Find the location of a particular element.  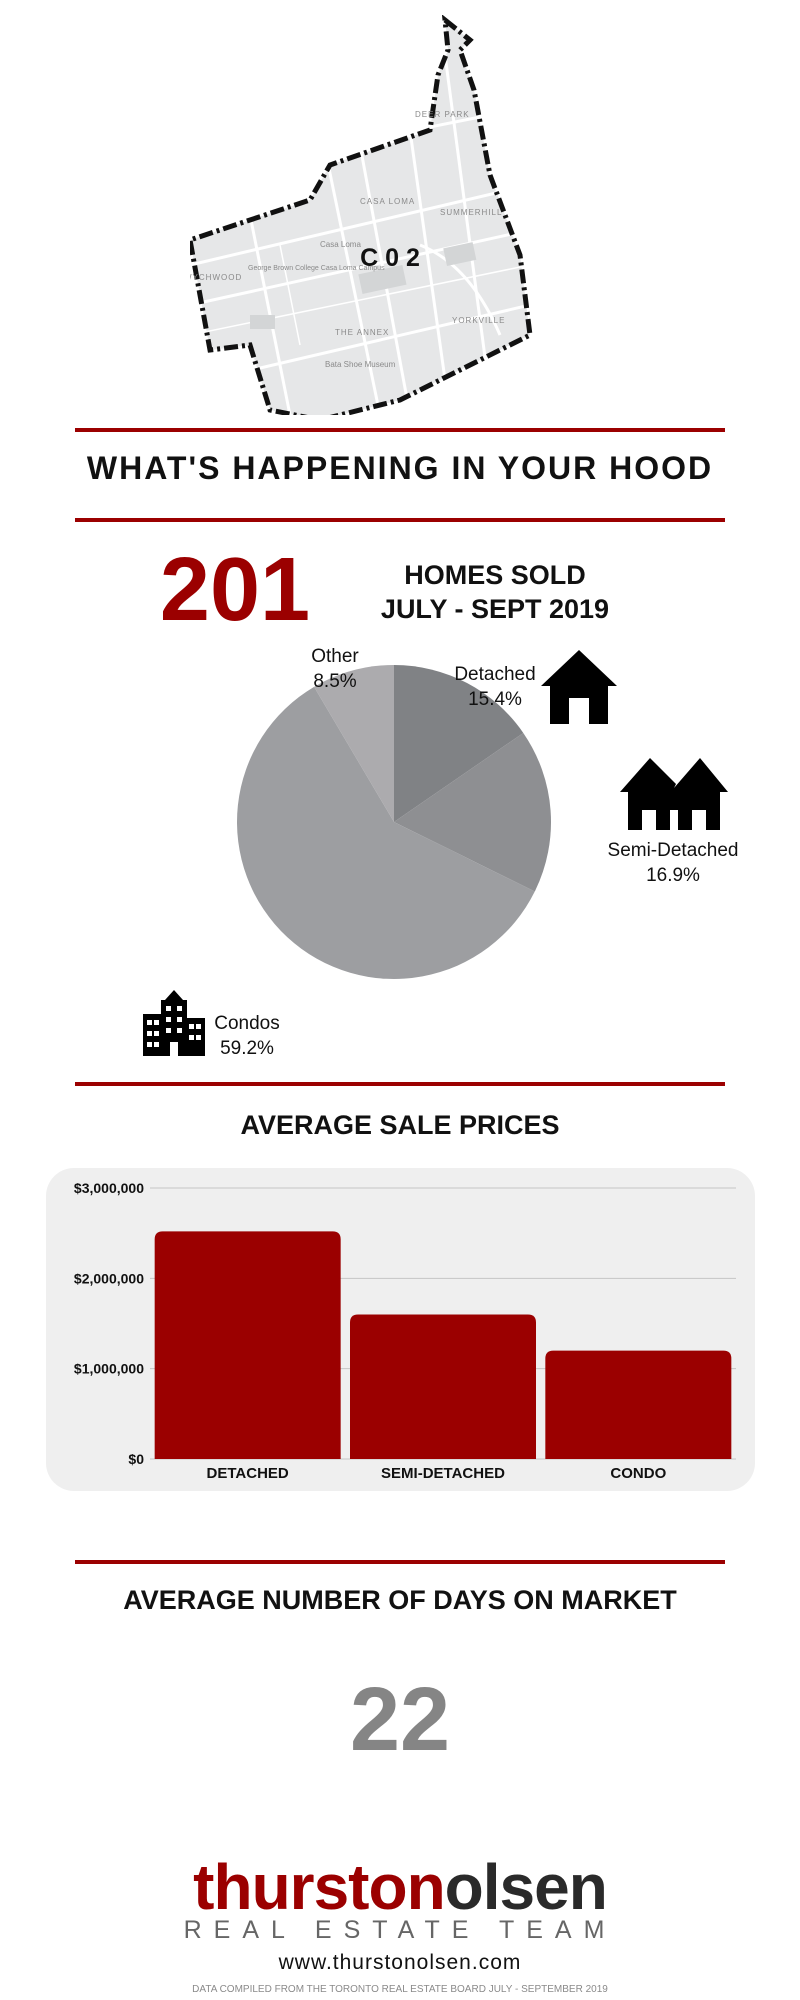

pie-slice-other is located at coordinates (354, 743).